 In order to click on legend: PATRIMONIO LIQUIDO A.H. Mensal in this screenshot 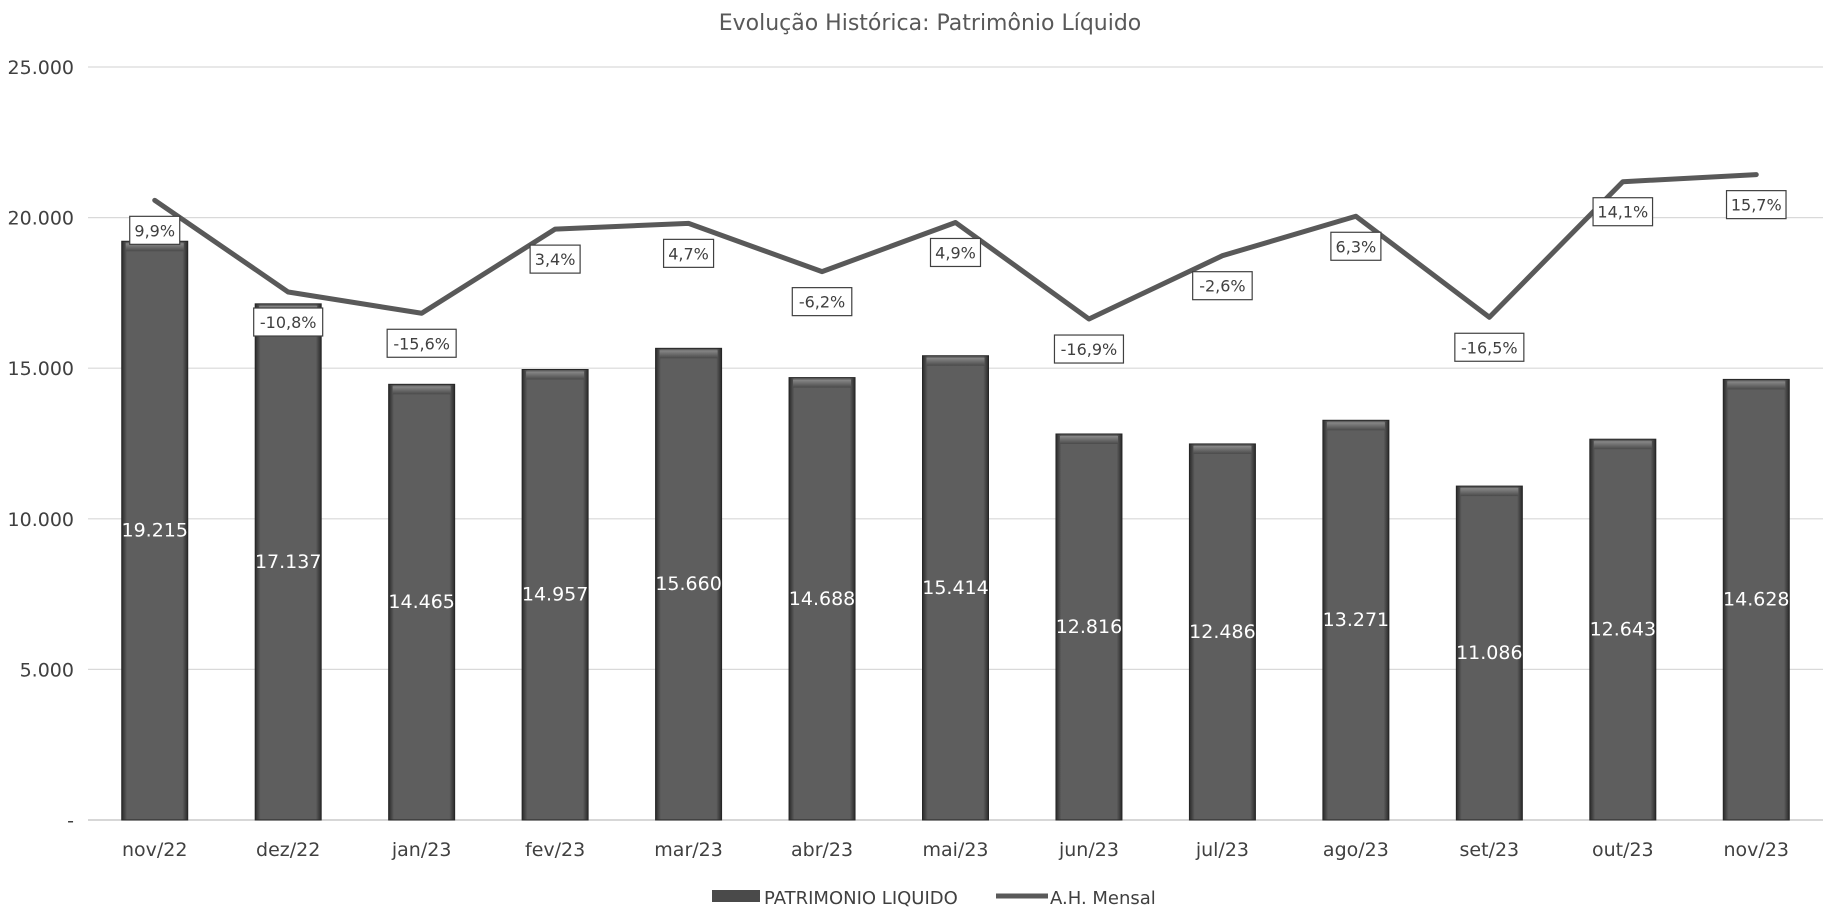, I will do `click(934, 898)`.